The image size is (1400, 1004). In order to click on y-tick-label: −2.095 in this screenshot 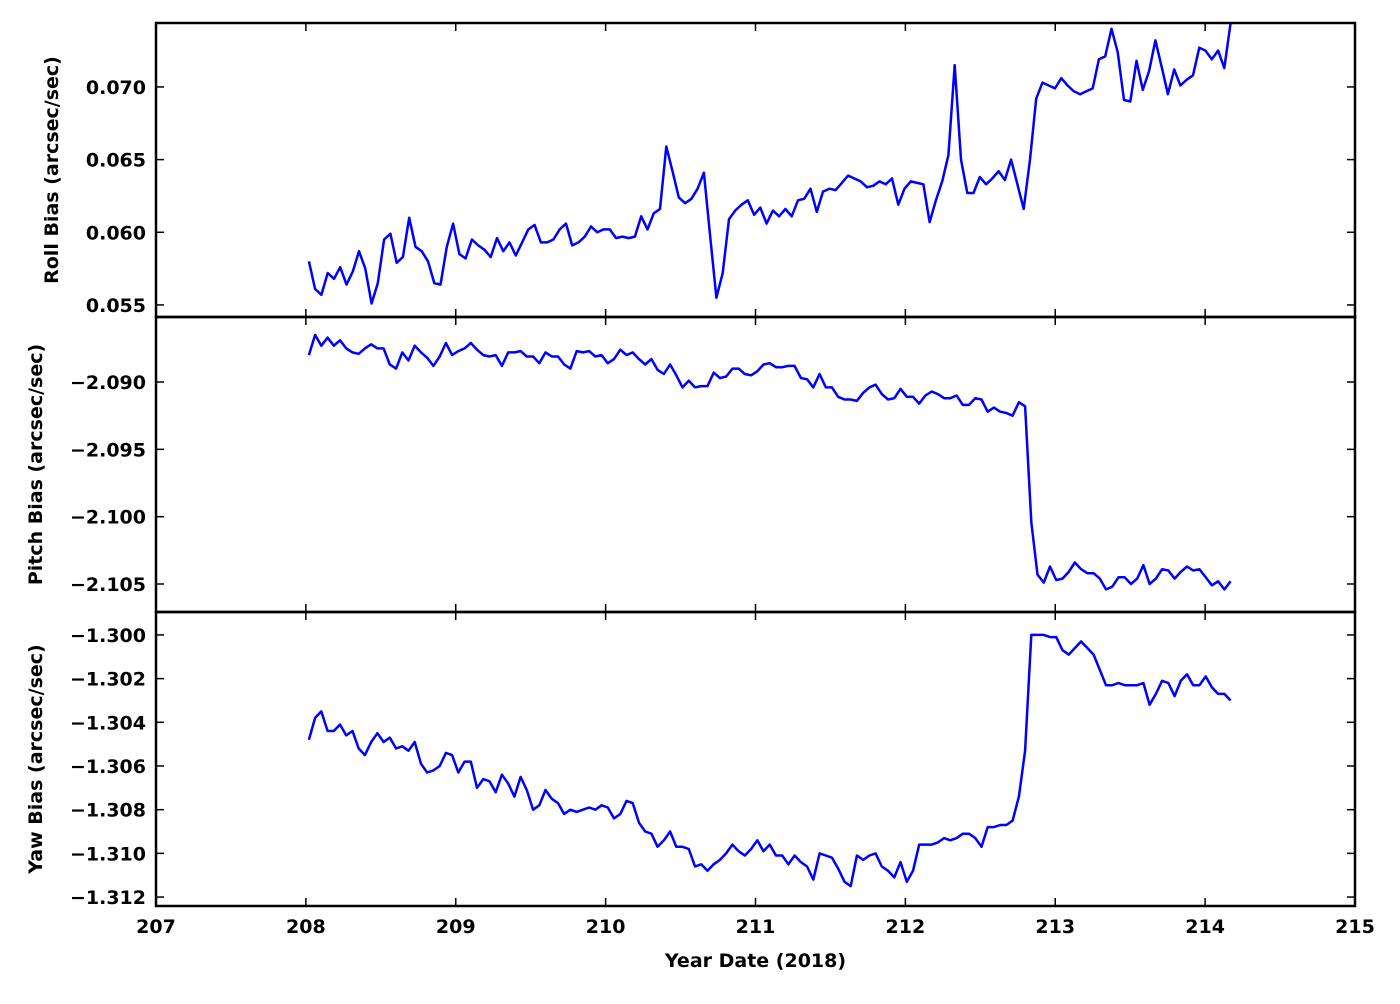, I will do `click(108, 450)`.